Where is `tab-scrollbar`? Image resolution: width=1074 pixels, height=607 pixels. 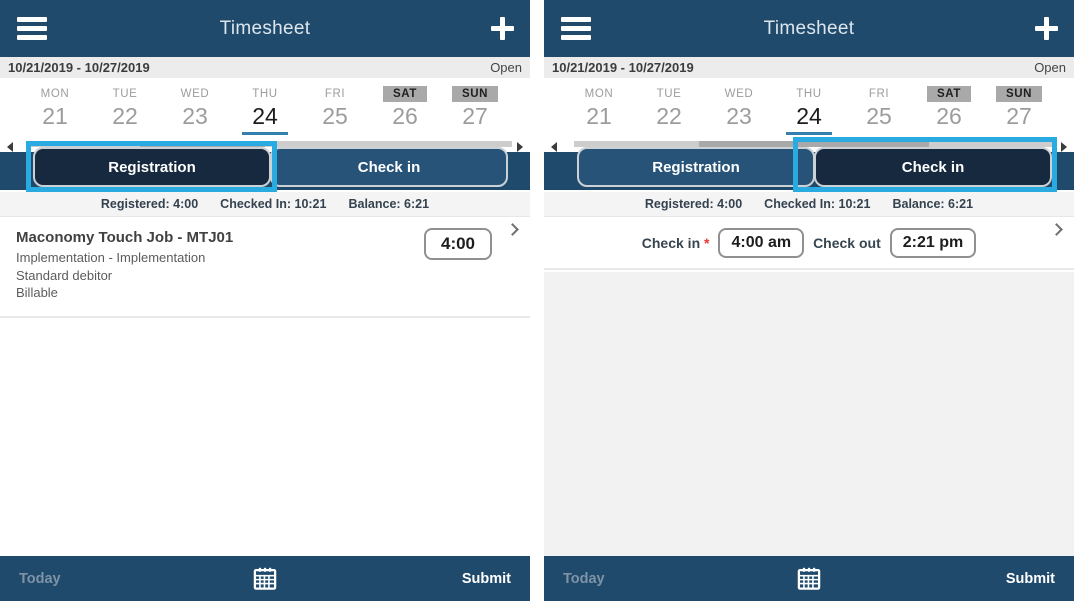 tab-scrollbar is located at coordinates (815, 144).